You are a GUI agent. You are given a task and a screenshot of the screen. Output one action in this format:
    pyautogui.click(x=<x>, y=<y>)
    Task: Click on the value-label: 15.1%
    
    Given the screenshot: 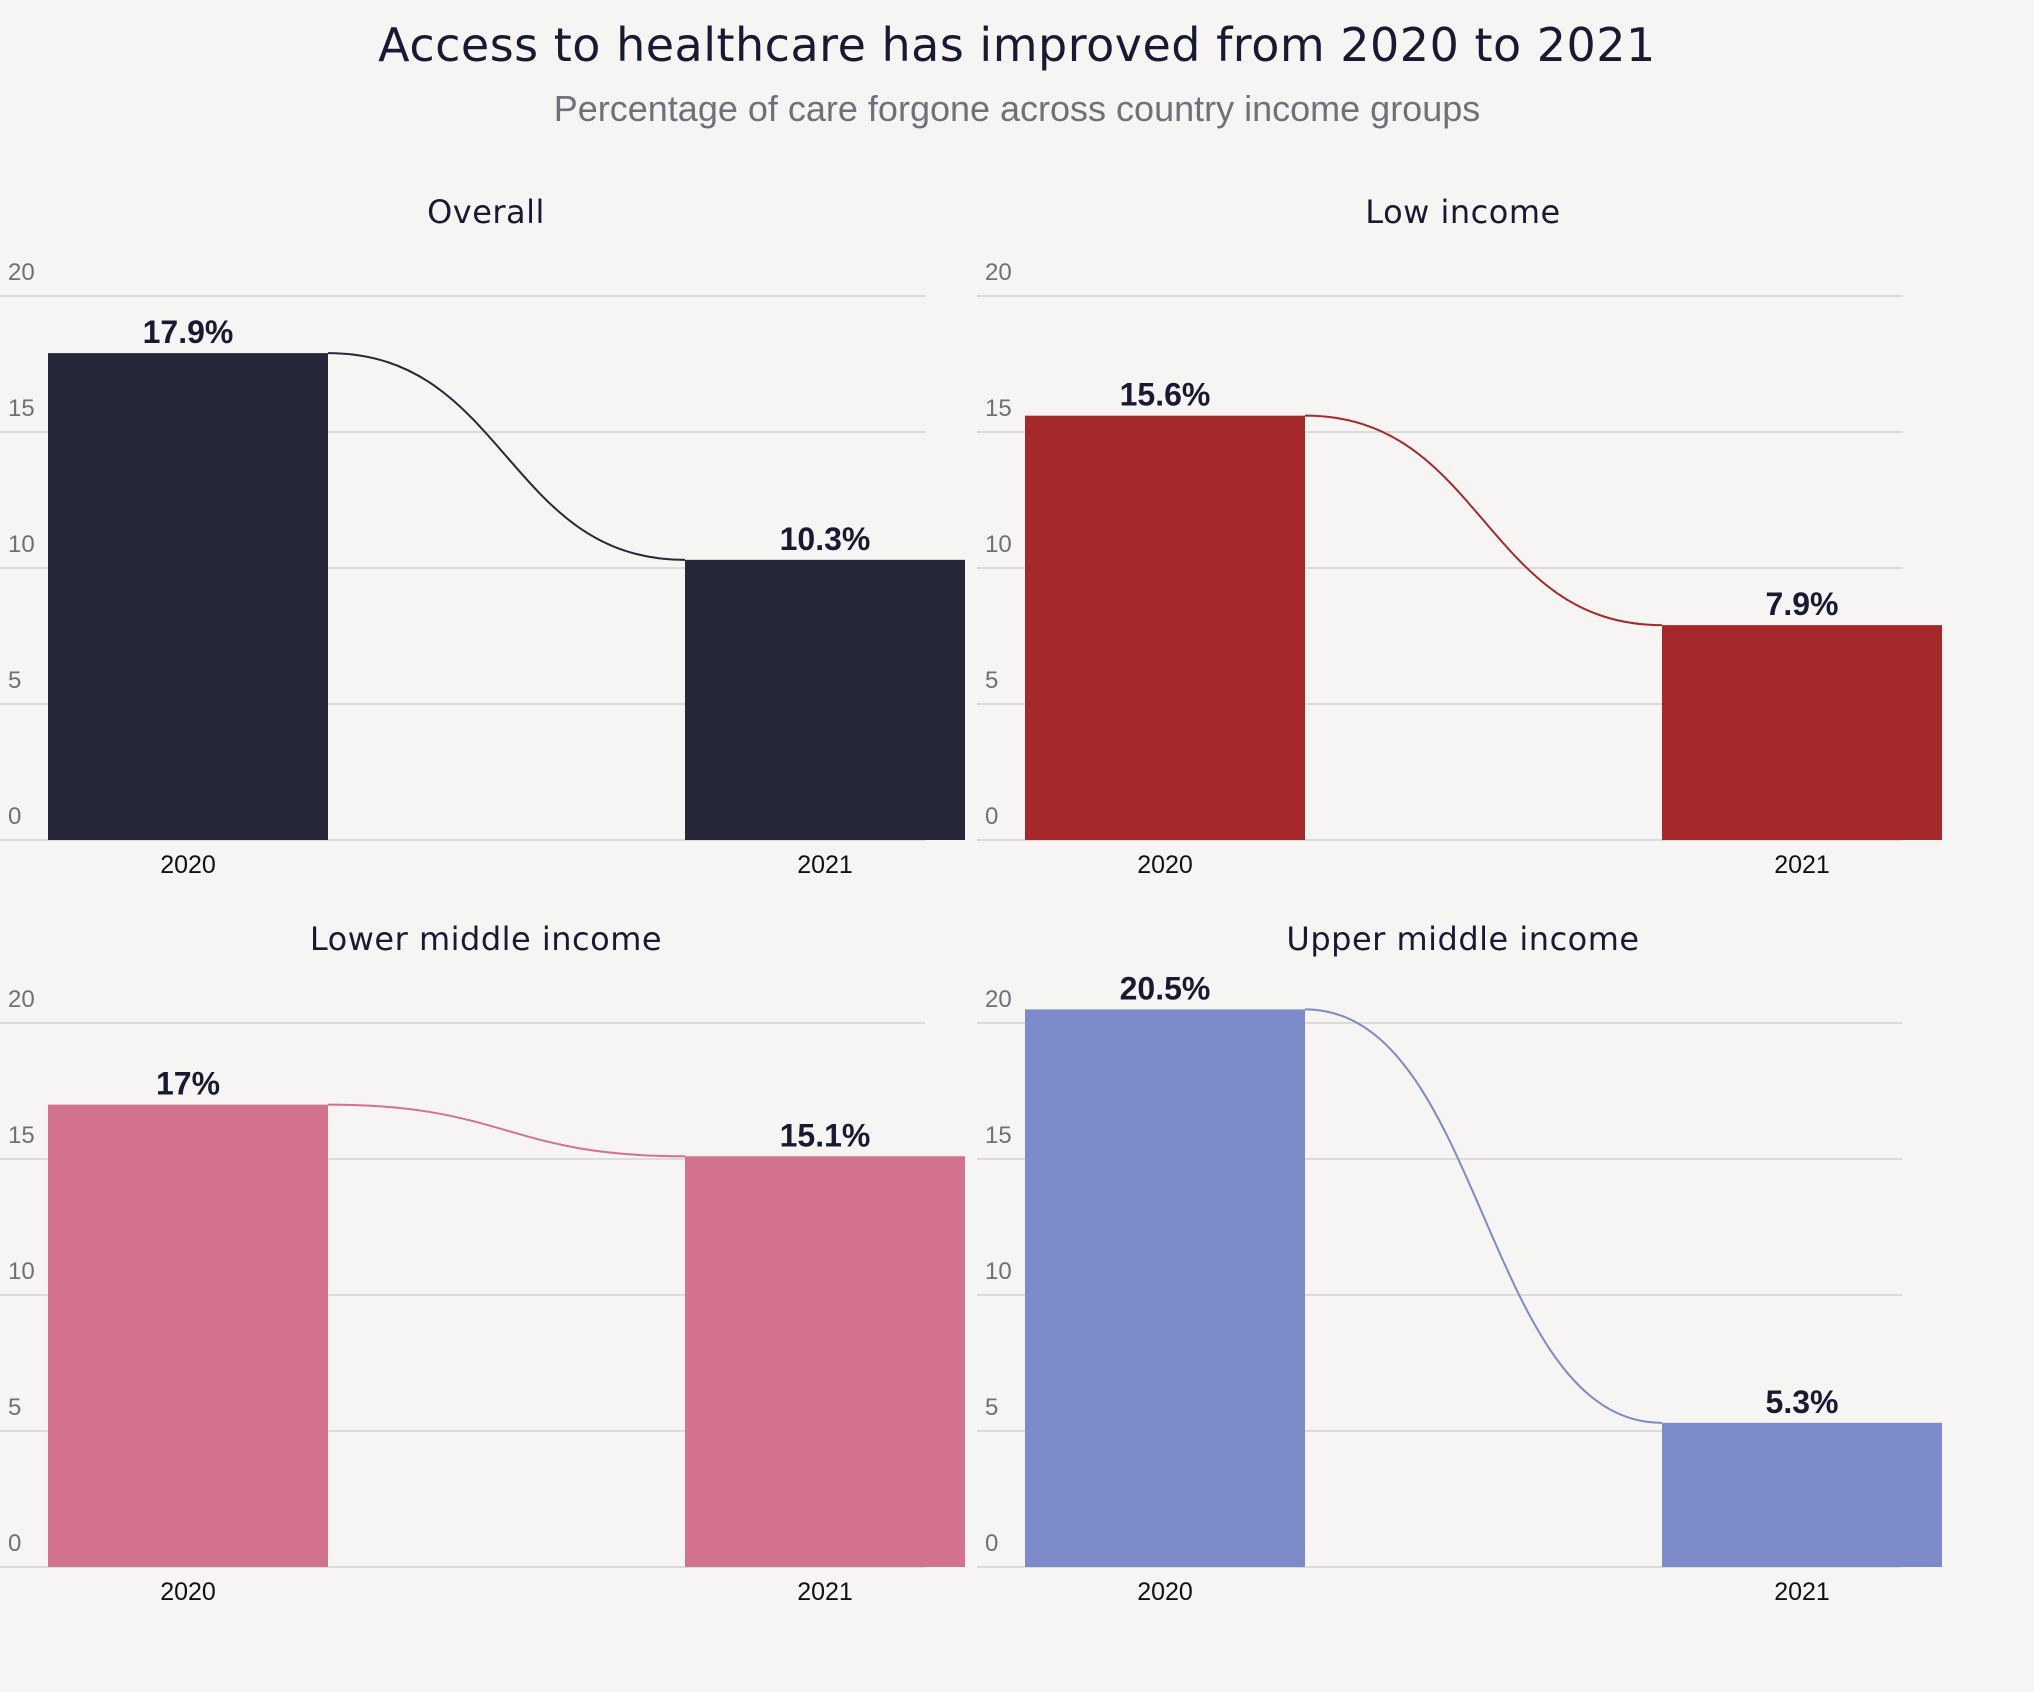 What is the action you would take?
    pyautogui.click(x=825, y=1135)
    